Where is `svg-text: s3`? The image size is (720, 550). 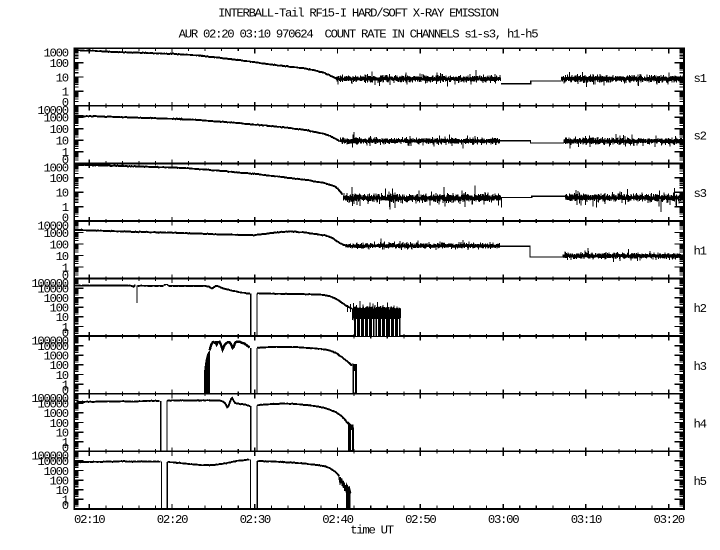
svg-text: s3 is located at coordinates (700, 194).